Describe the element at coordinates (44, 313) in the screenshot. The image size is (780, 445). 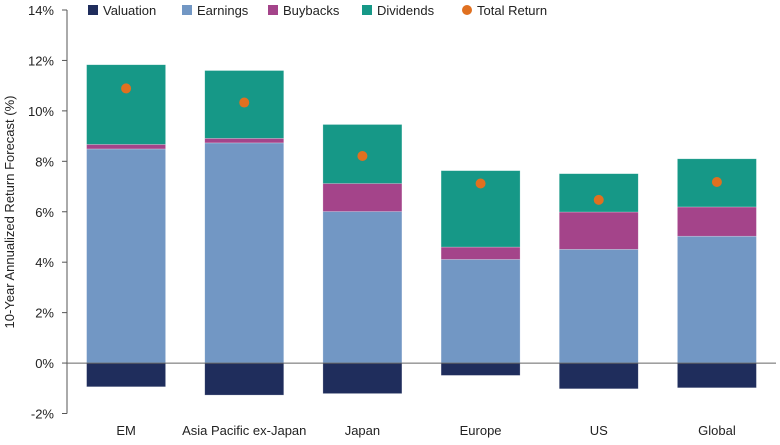
I see `y-tick-label: 2%` at that location.